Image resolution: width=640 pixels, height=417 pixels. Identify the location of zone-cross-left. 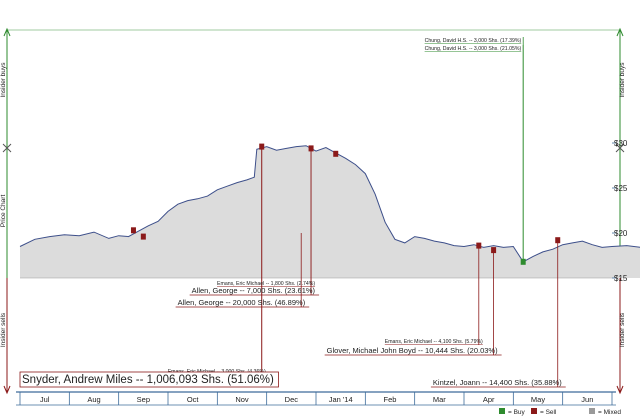
(7, 148).